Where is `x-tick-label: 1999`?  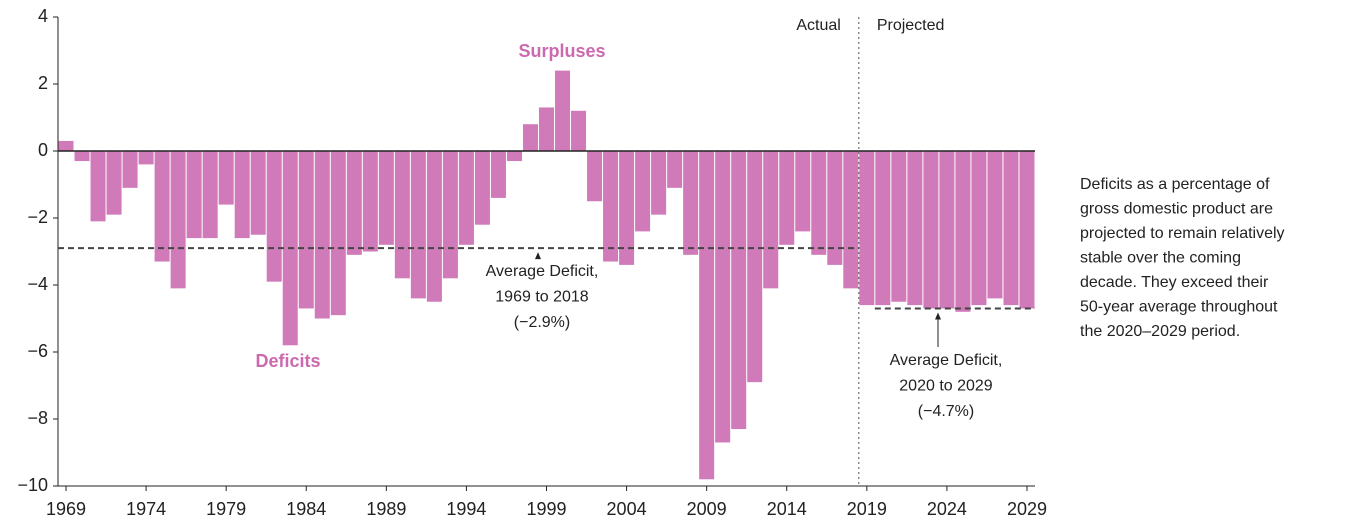 x-tick-label: 1999 is located at coordinates (546, 509).